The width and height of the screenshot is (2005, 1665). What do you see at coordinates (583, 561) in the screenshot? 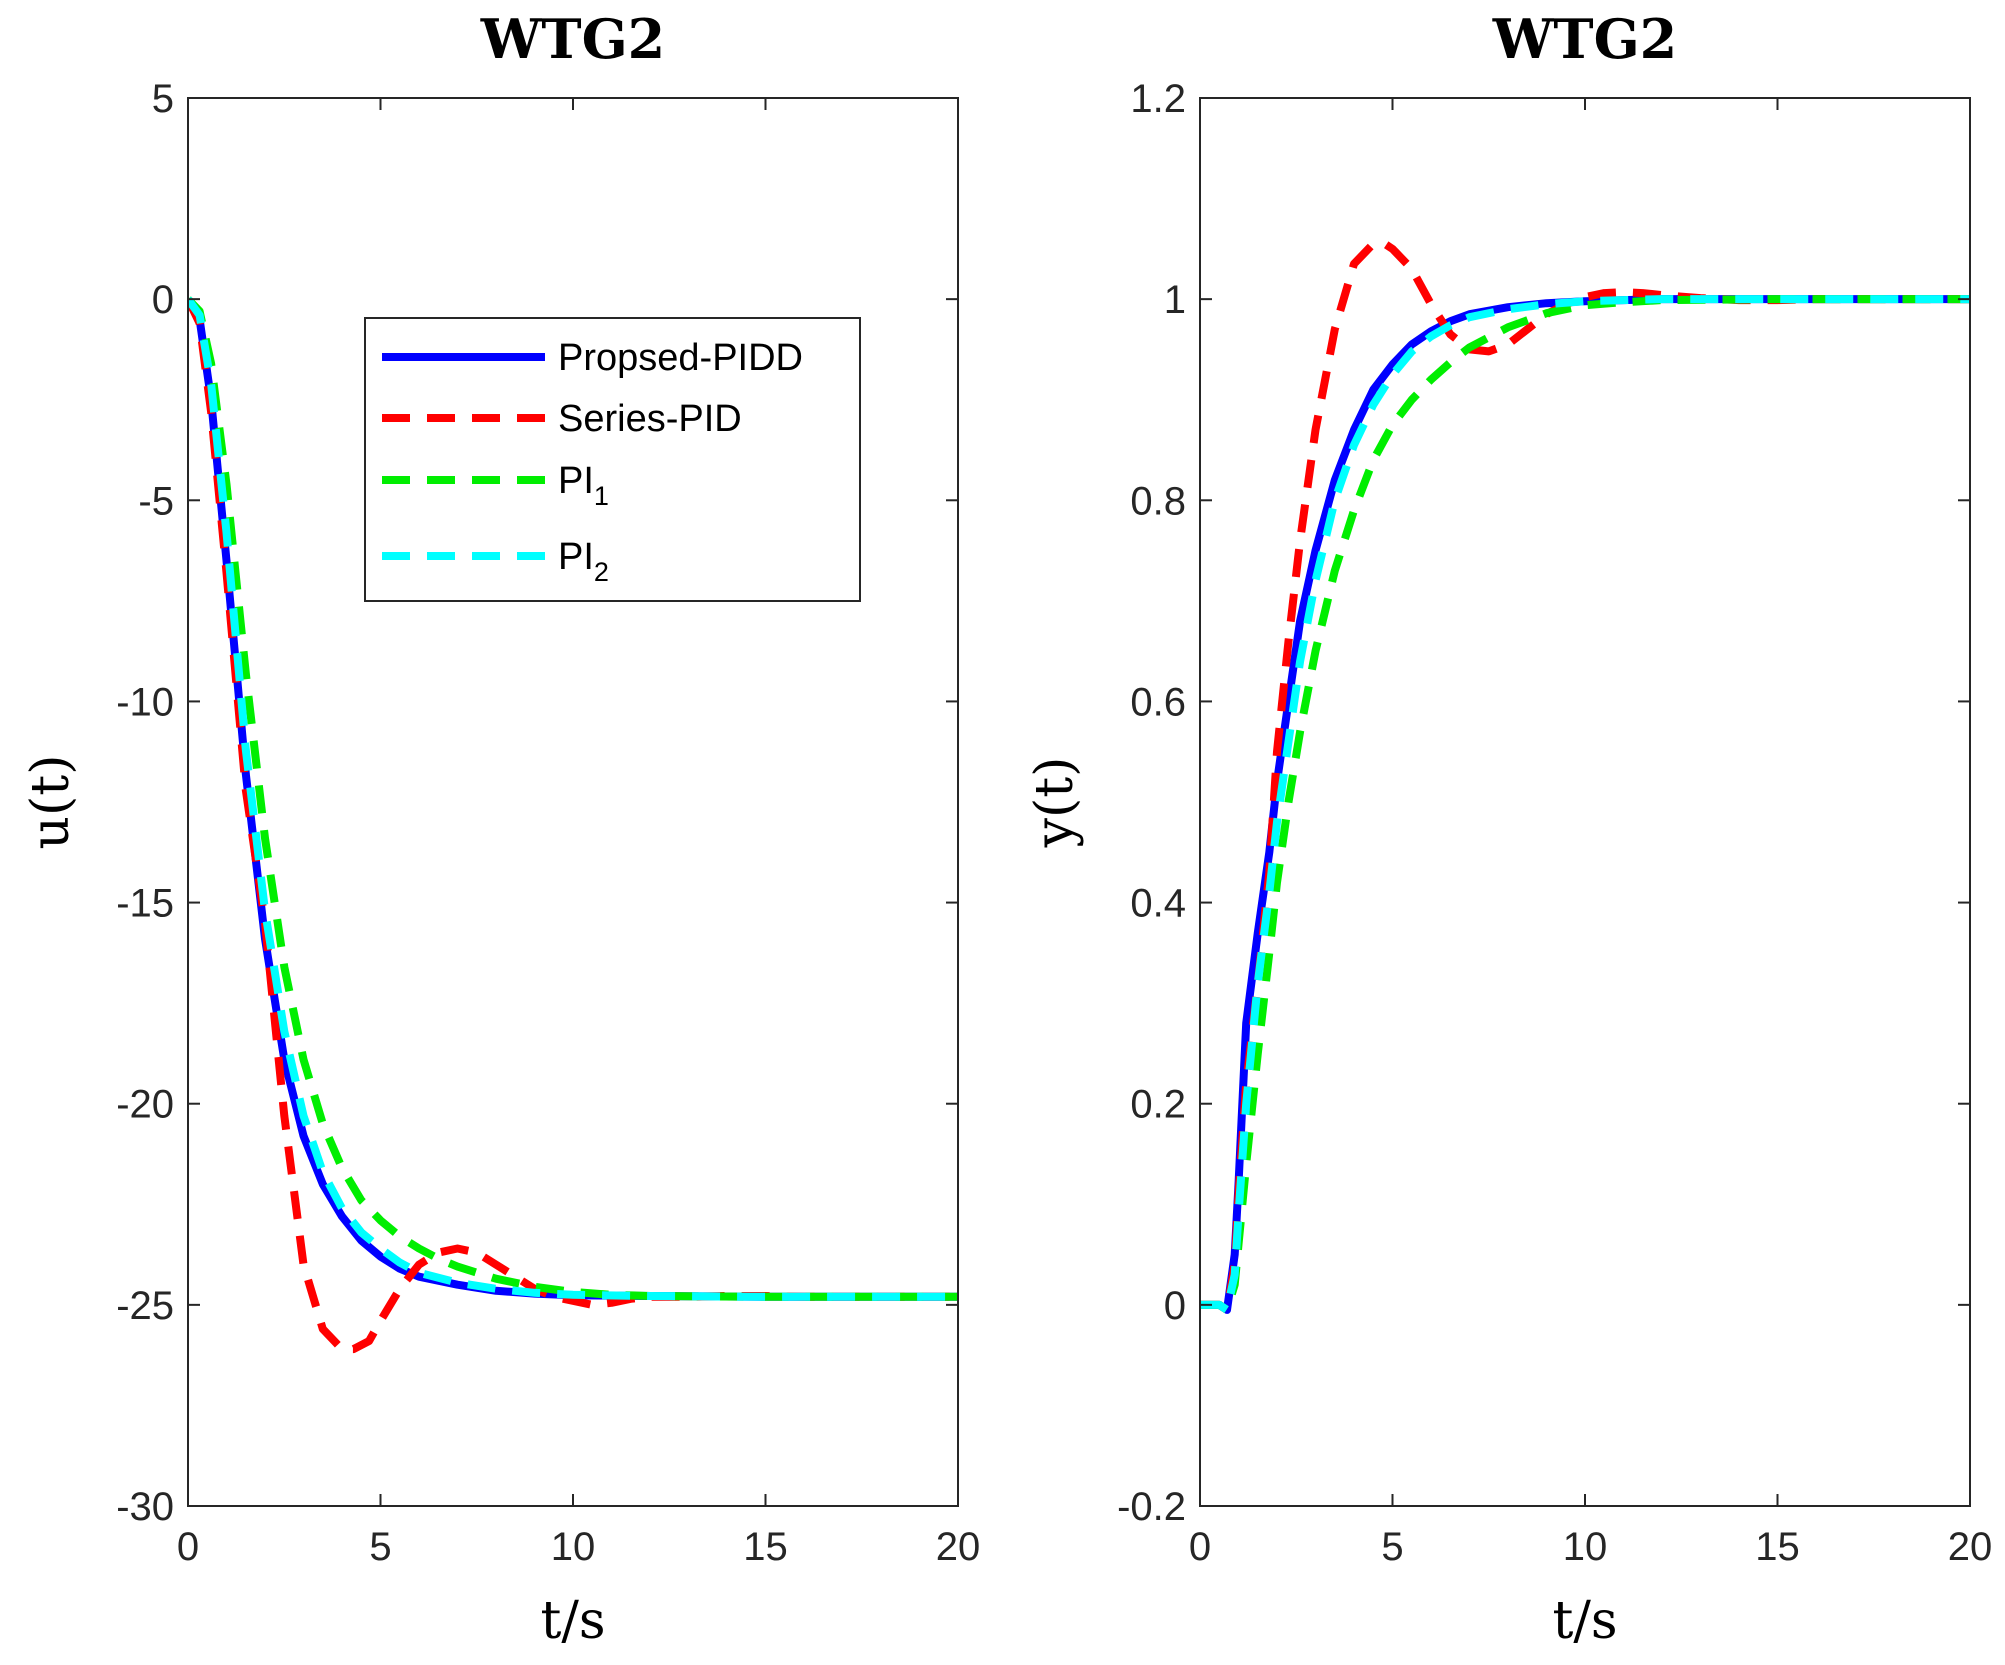
I see `legend-label-pi-2: PI2` at bounding box center [583, 561].